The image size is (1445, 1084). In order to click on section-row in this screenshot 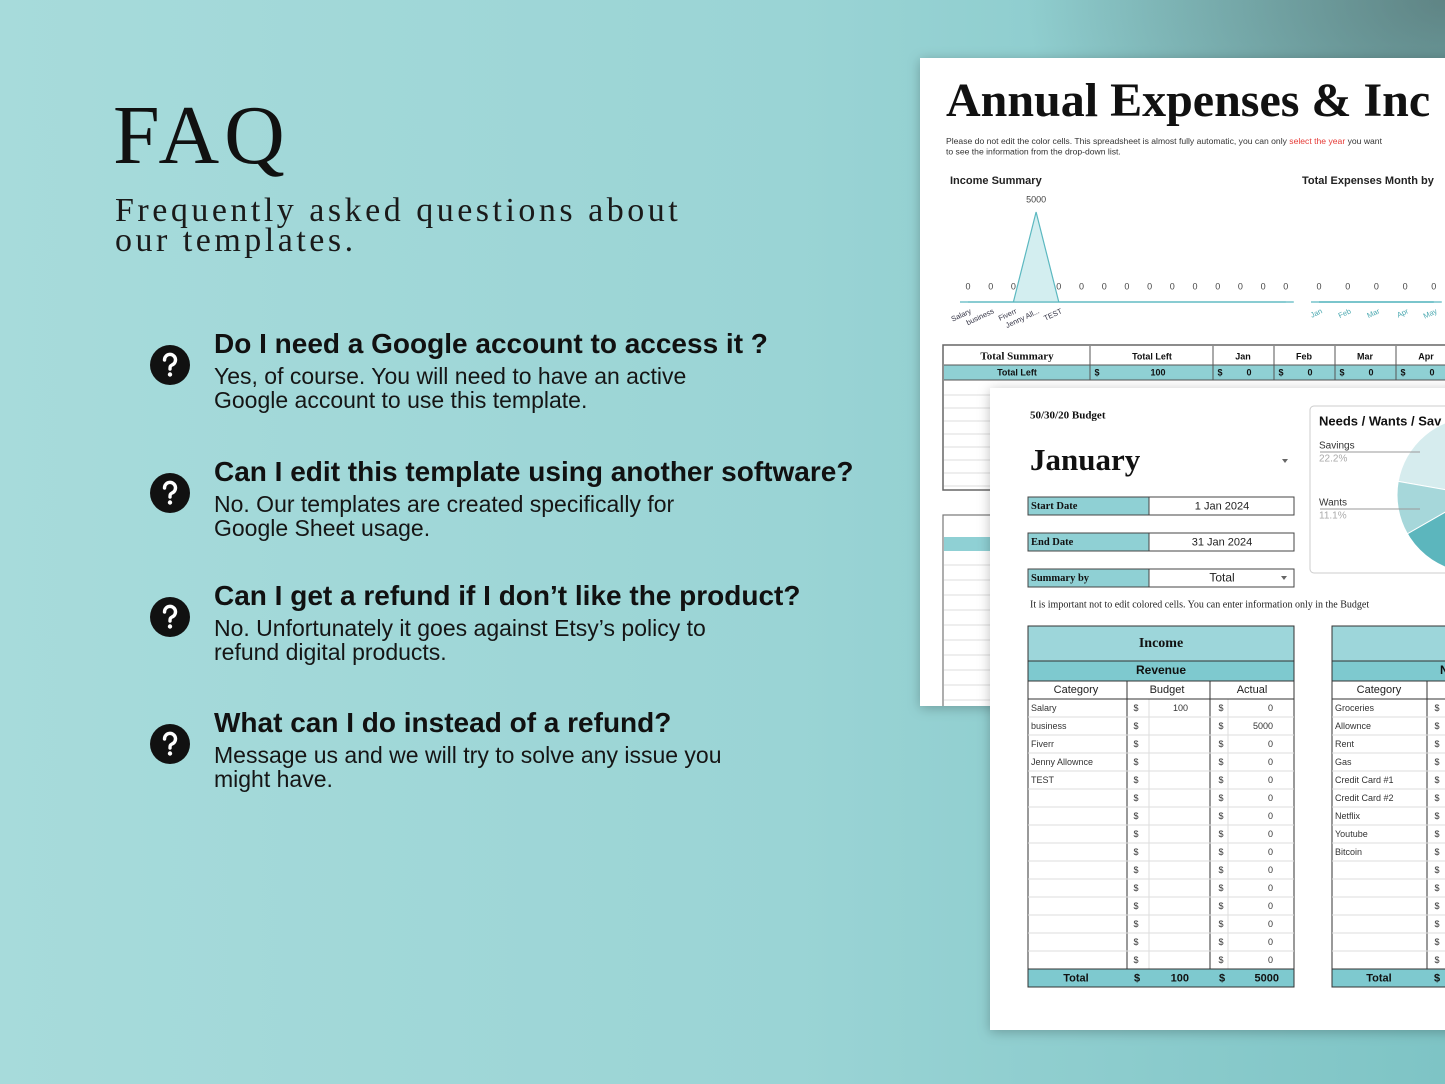, I will do `click(1388, 671)`.